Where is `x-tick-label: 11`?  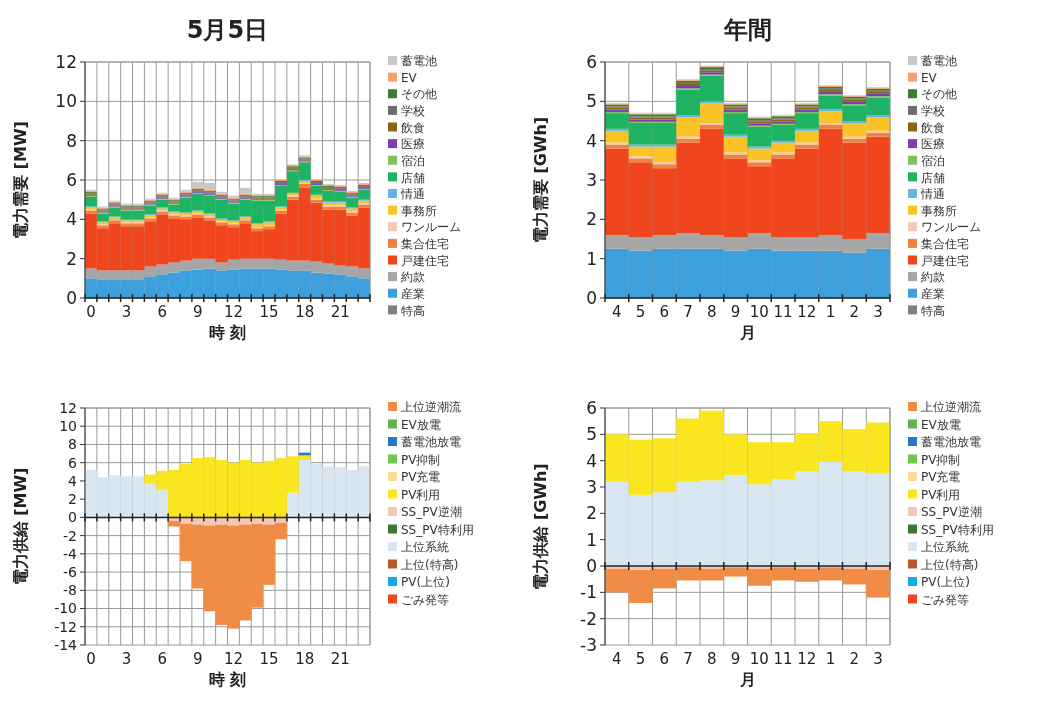
x-tick-label: 11 is located at coordinates (783, 659).